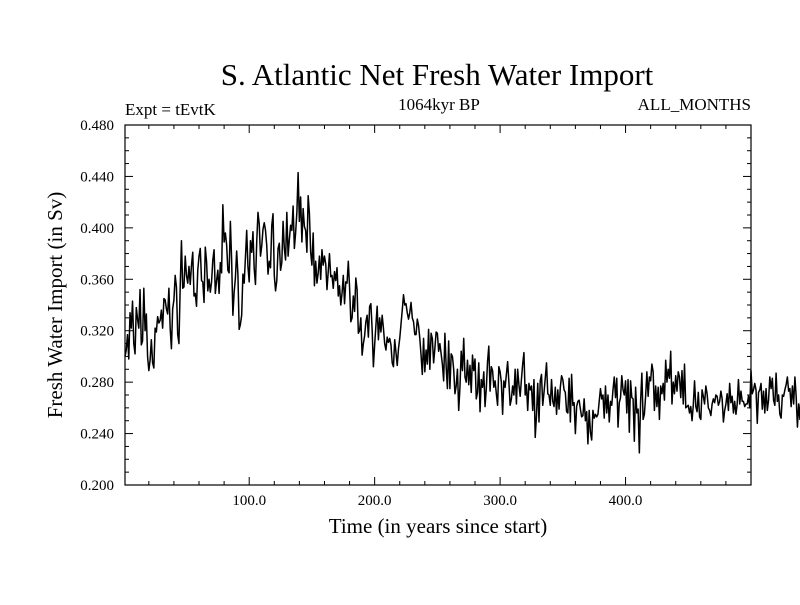 The image size is (800, 605). Describe the element at coordinates (97, 435) in the screenshot. I see `y-tick-label: 0.240` at that location.